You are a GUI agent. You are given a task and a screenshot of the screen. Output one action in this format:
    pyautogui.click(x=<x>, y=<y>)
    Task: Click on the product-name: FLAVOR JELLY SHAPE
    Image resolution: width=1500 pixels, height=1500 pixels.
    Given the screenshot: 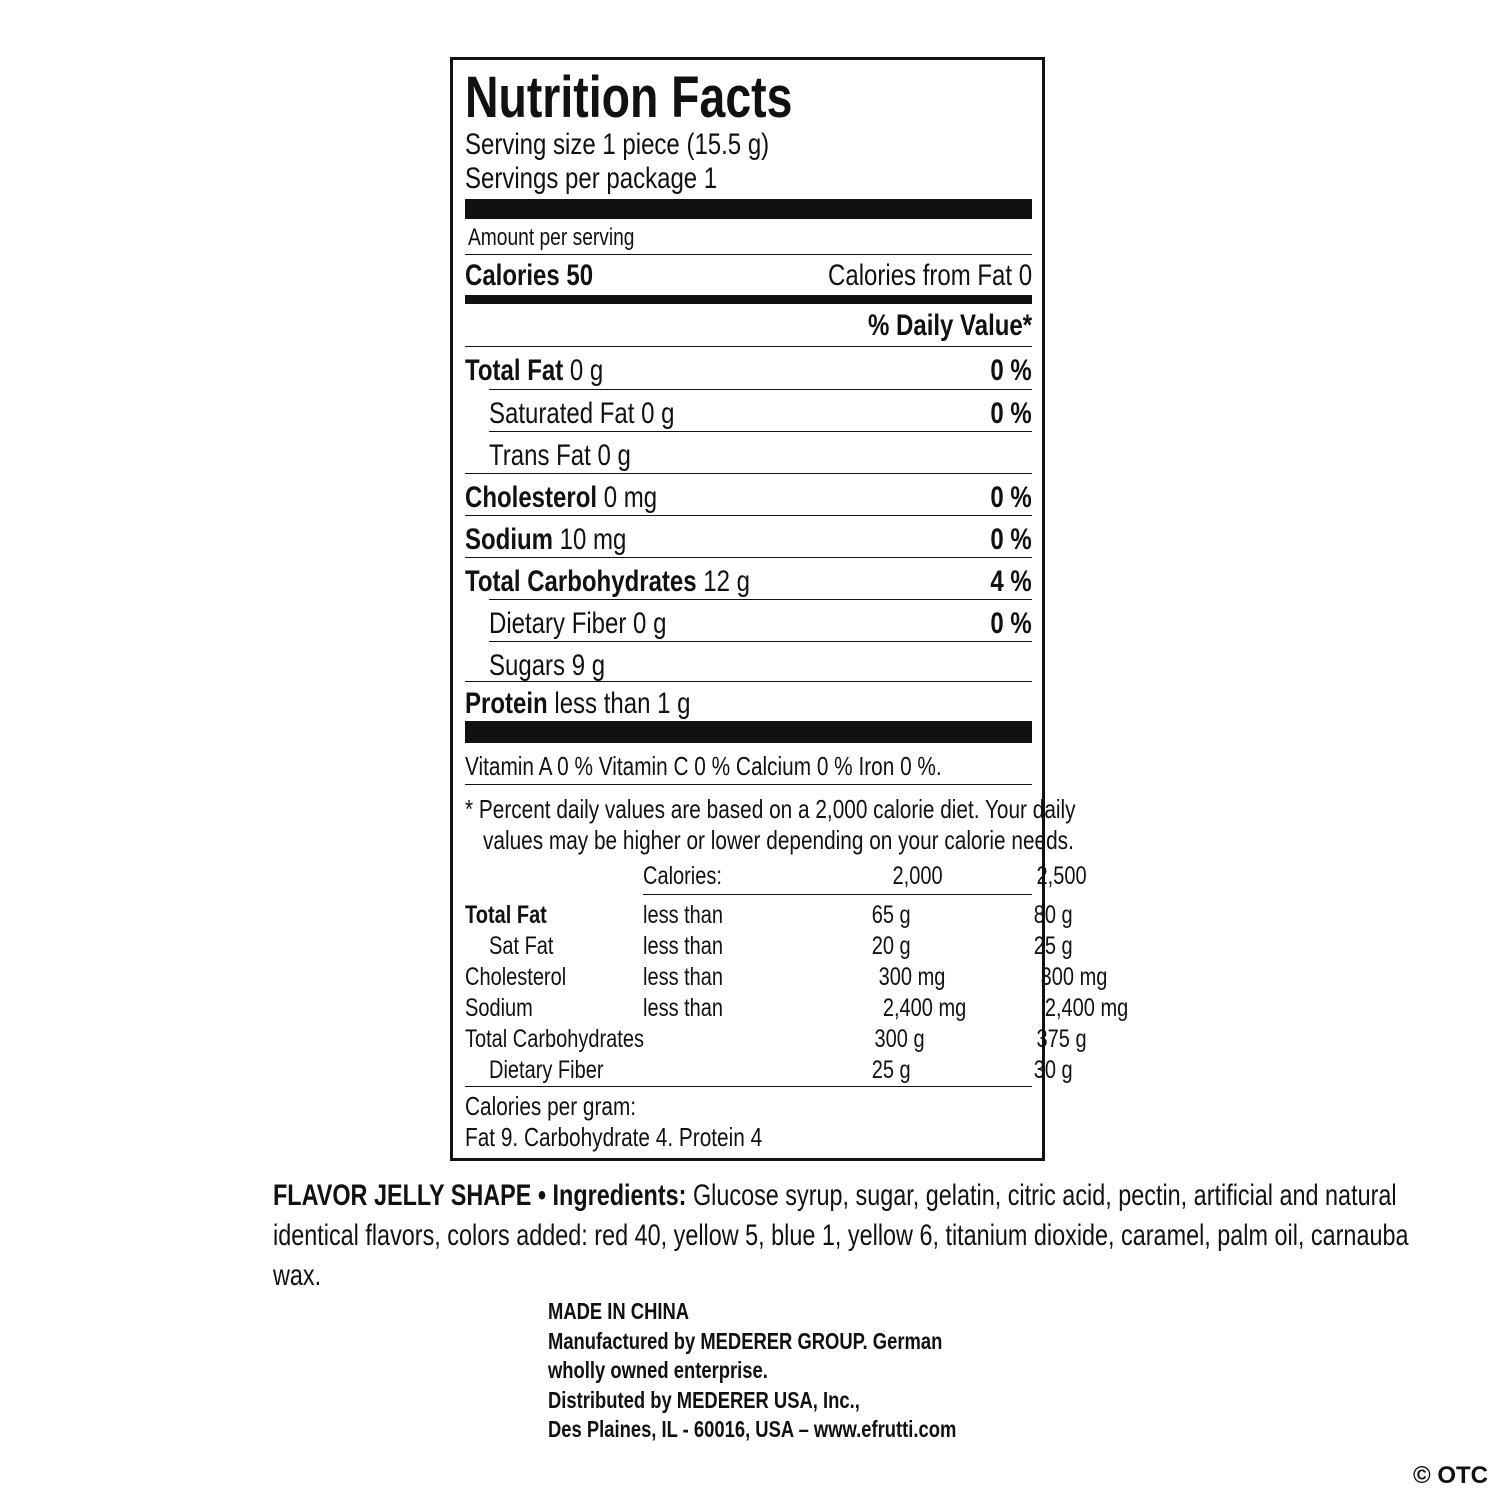 What is the action you would take?
    pyautogui.click(x=402, y=1195)
    